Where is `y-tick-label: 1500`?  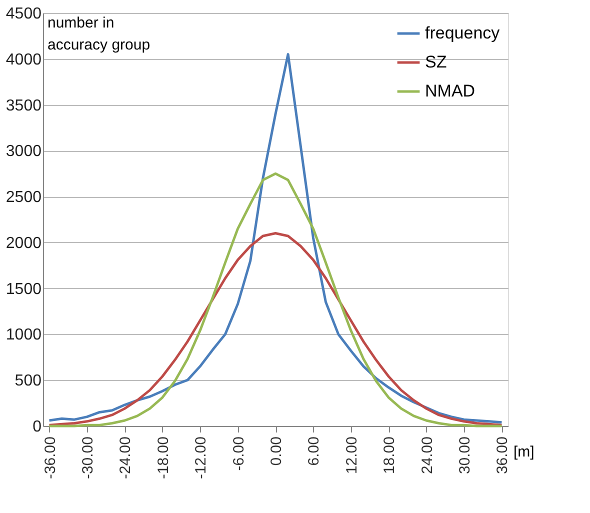
y-tick-label: 1500 is located at coordinates (24, 289).